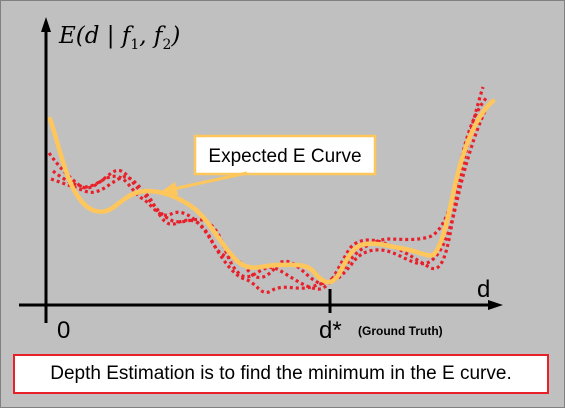  Describe the element at coordinates (210, 181) in the screenshot. I see `callout-arrow-line` at that location.